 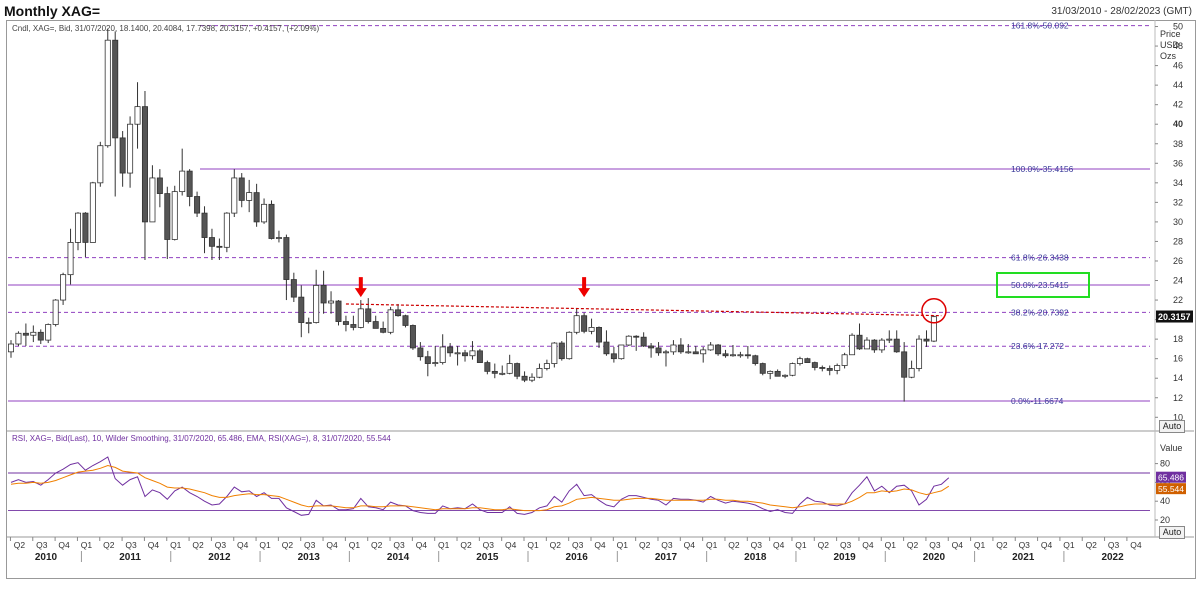 What do you see at coordinates (1178, 27) in the screenshot?
I see `y-tick-label: 50` at bounding box center [1178, 27].